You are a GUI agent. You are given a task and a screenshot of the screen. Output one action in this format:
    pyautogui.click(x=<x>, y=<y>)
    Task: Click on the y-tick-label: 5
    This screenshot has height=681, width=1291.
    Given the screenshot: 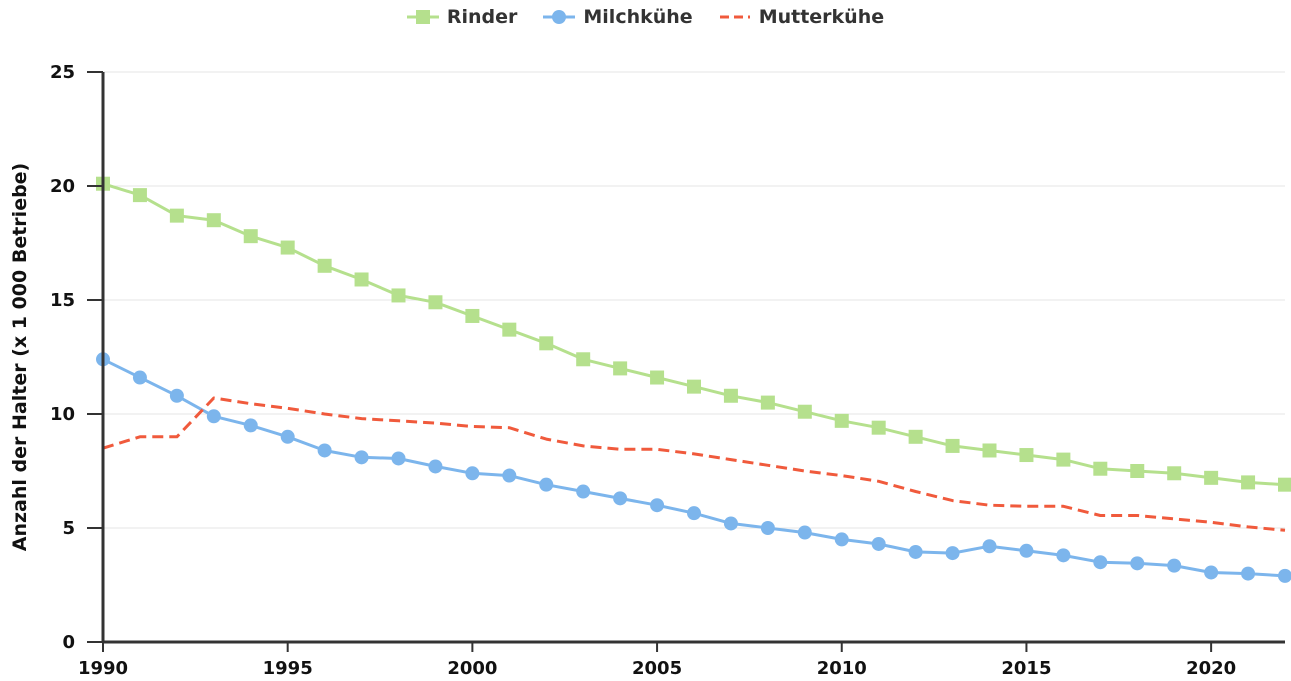 What is the action you would take?
    pyautogui.click(x=68, y=528)
    